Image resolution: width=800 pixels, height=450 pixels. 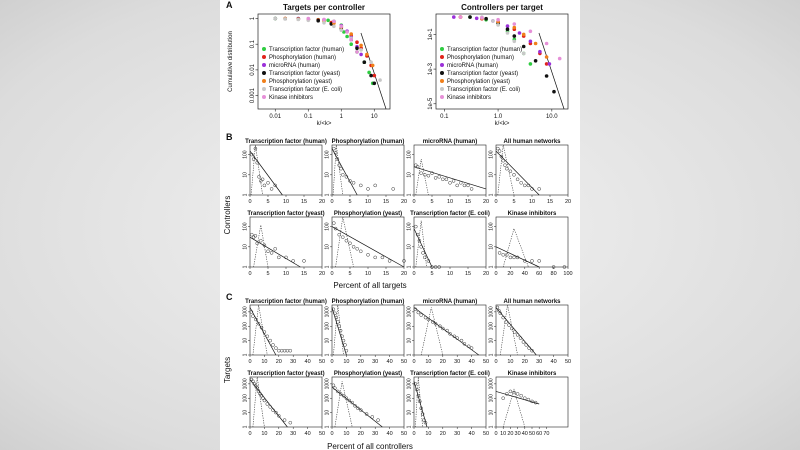 What do you see at coordinates (368, 142) in the screenshot?
I see `plot-title: Phosphorylation (human)` at bounding box center [368, 142].